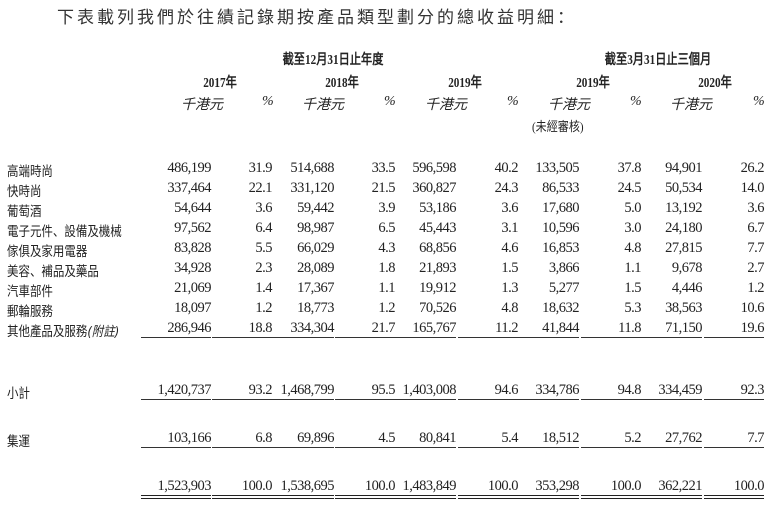  I want to click on amount-cell: 596,598, so click(434, 168).